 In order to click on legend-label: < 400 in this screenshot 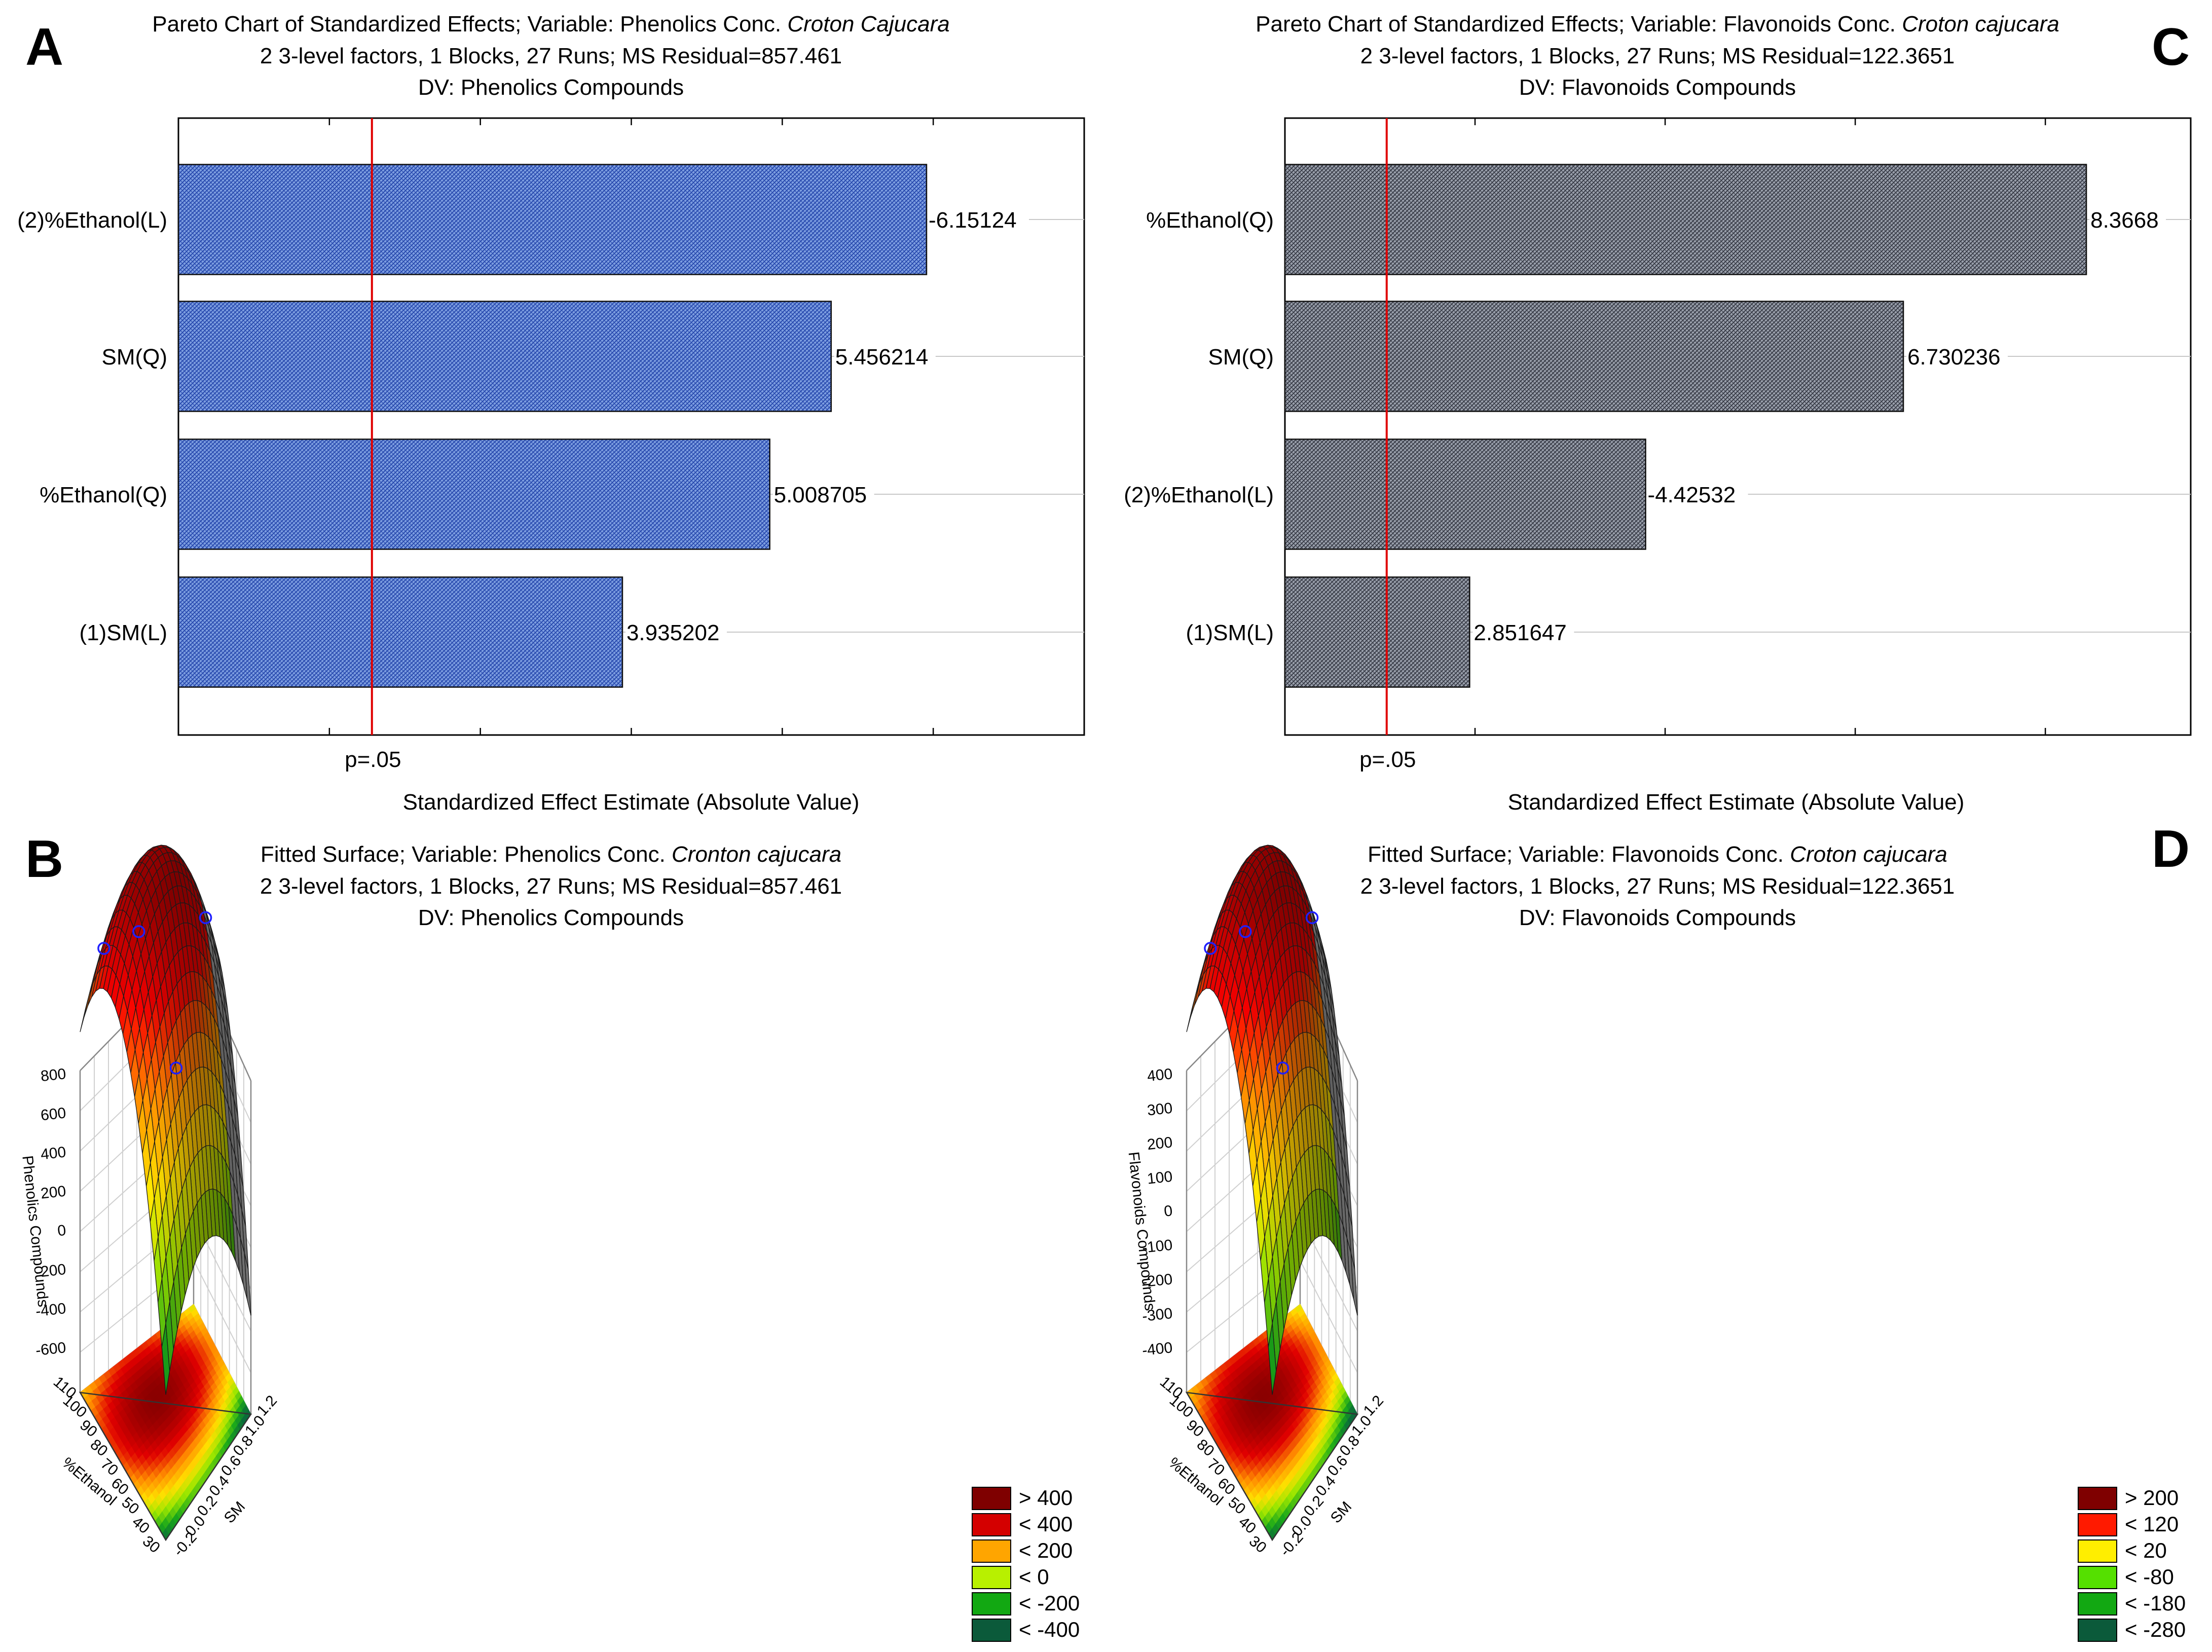, I will do `click(1046, 1524)`.